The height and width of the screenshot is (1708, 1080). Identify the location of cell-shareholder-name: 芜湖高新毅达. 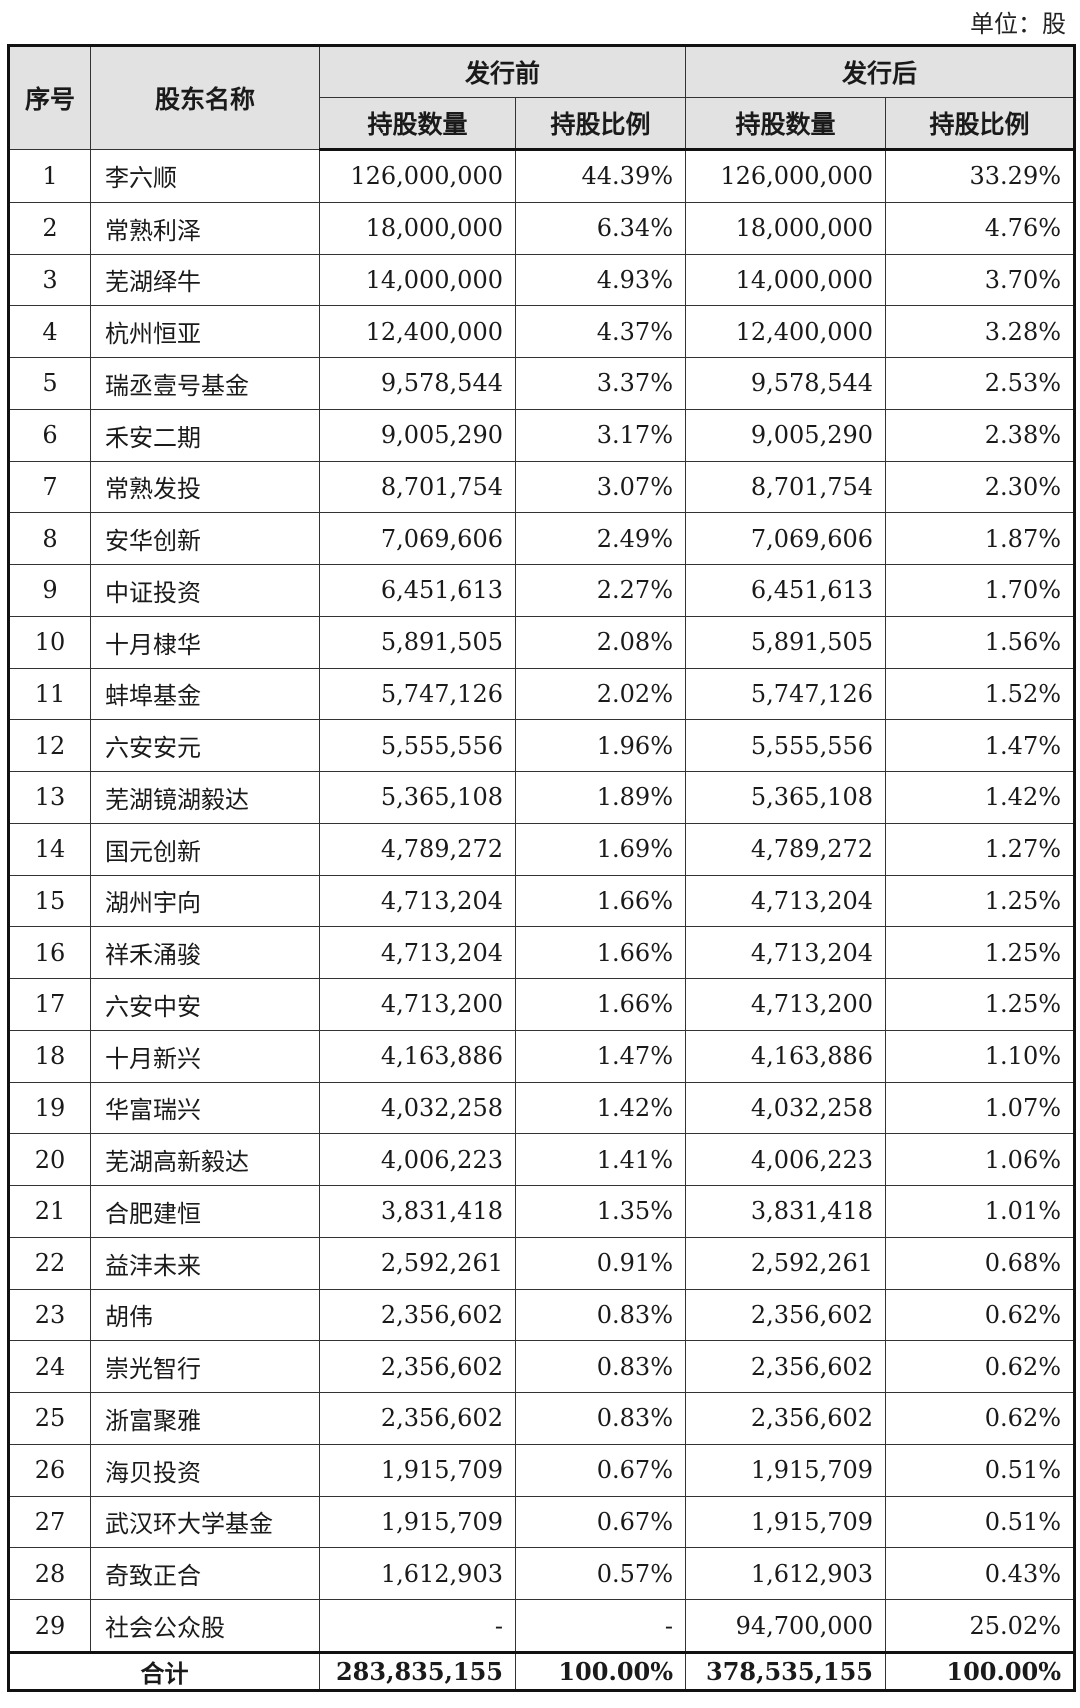
(205, 1160).